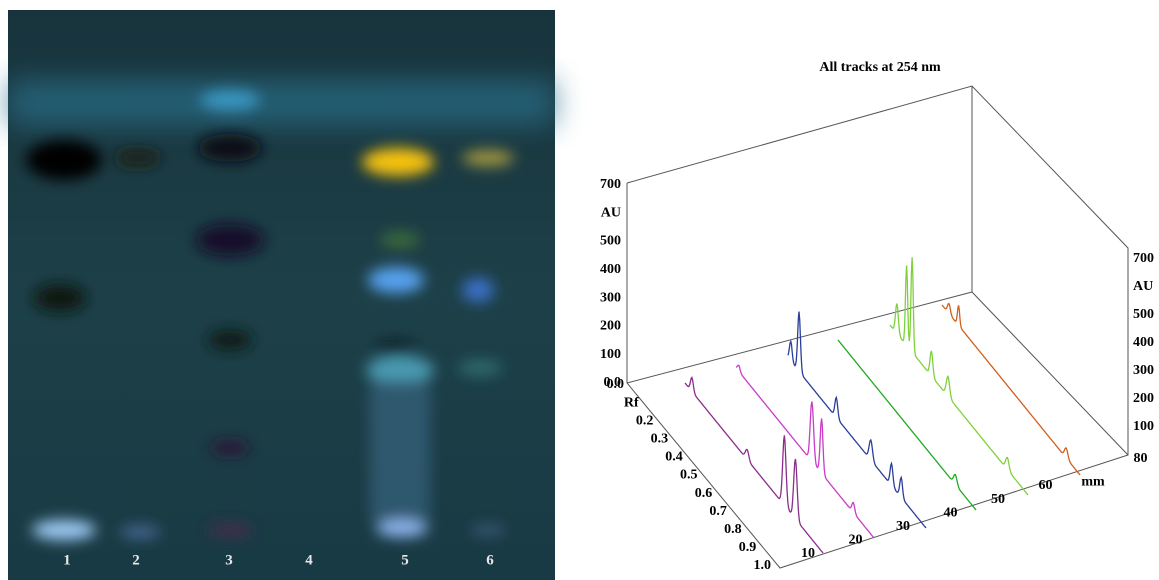 The image size is (1159, 580). What do you see at coordinates (610, 184) in the screenshot?
I see `left-axis-label: 700` at bounding box center [610, 184].